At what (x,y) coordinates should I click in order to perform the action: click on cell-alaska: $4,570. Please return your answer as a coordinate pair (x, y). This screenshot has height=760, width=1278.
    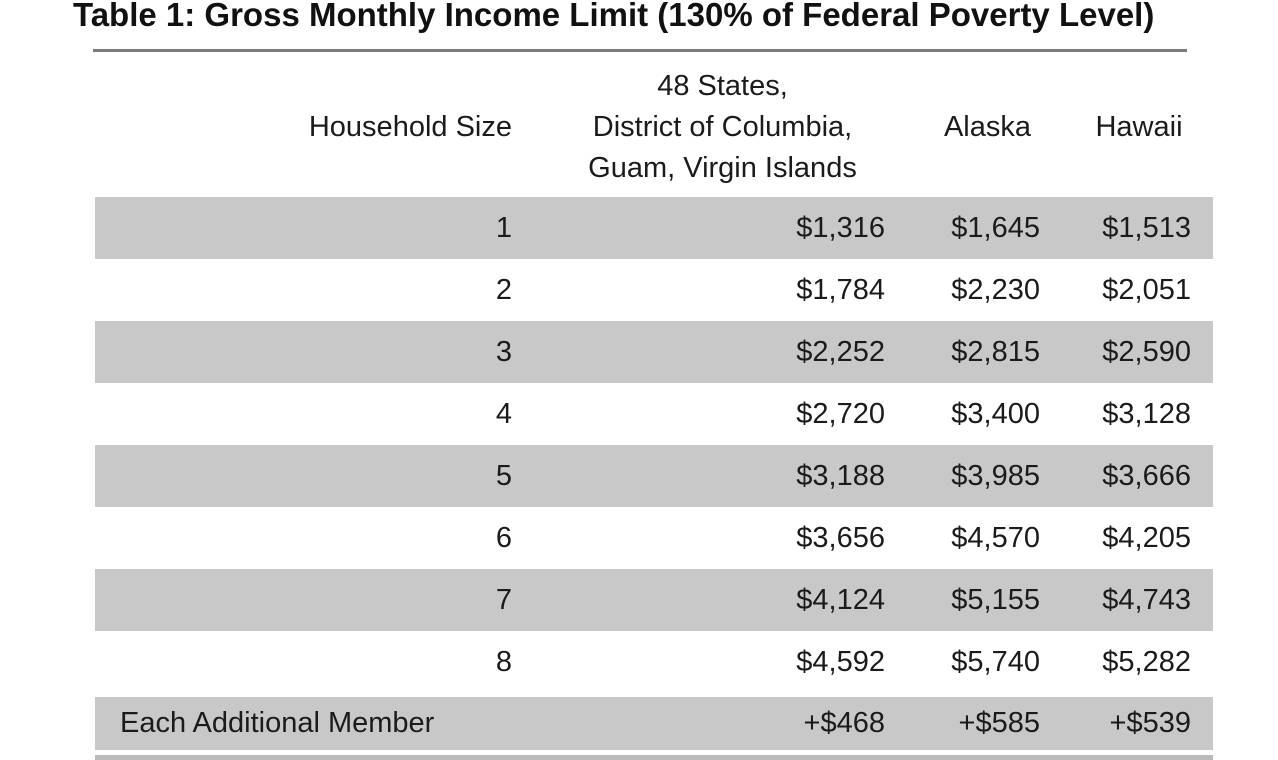
    Looking at the image, I should click on (995, 537).